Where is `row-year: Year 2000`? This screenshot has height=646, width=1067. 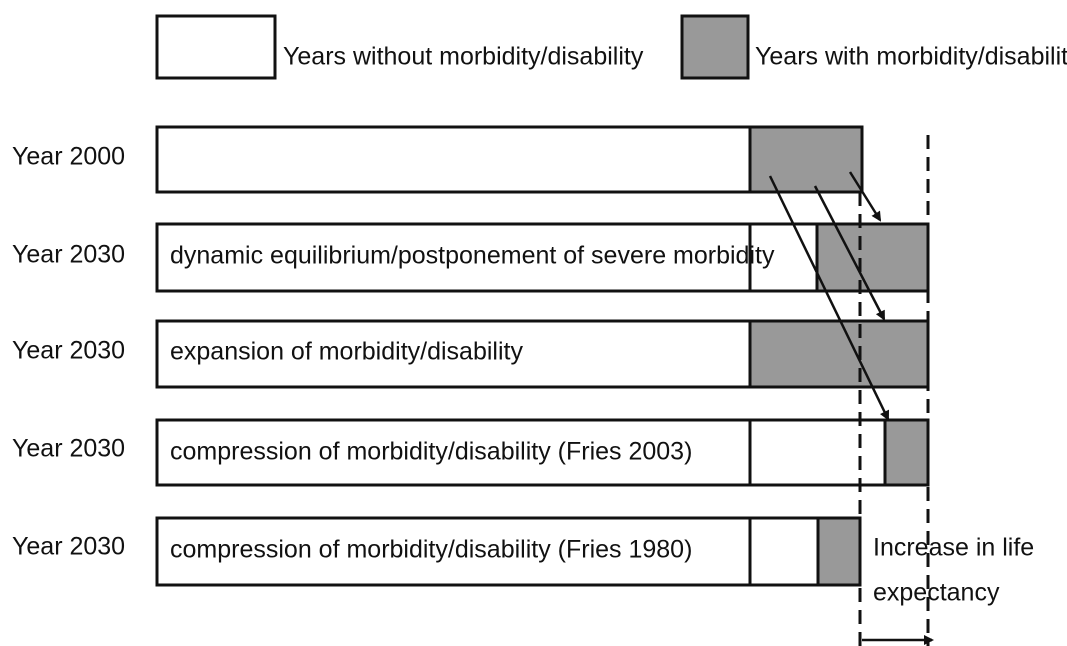
row-year: Year 2000 is located at coordinates (68, 157).